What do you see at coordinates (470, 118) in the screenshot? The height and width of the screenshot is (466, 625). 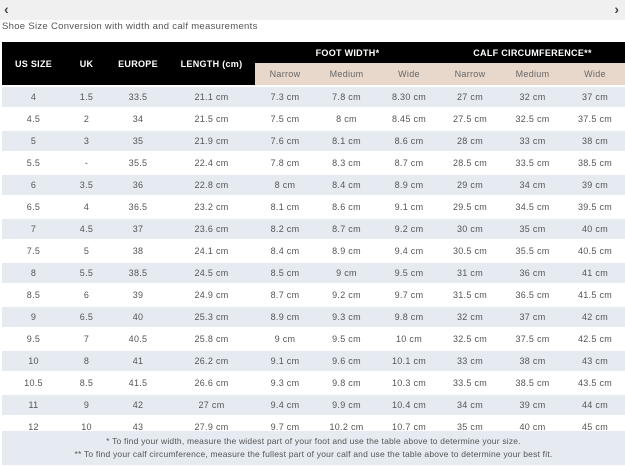 I see `table-cell: 27.5 cm` at bounding box center [470, 118].